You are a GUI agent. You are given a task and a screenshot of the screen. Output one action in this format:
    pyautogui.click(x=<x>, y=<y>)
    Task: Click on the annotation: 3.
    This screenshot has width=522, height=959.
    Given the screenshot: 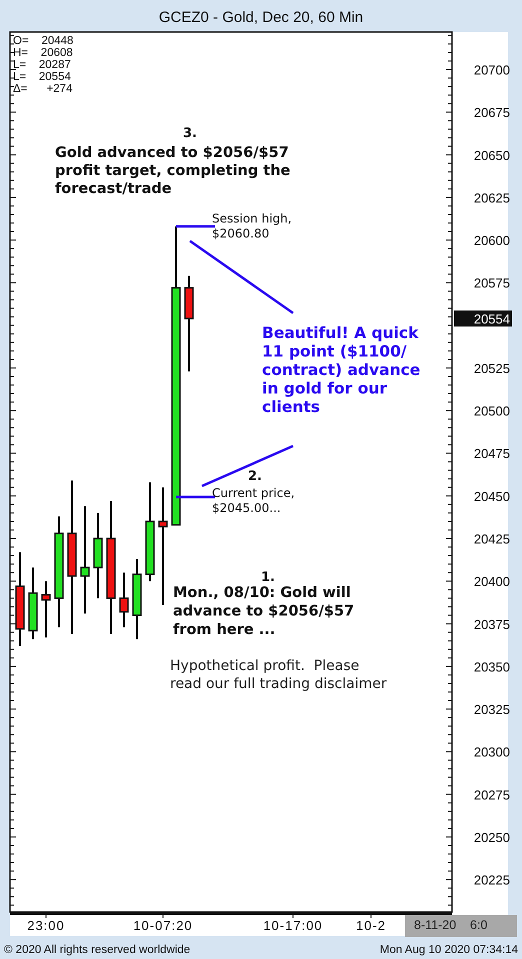 What is the action you would take?
    pyautogui.click(x=190, y=133)
    